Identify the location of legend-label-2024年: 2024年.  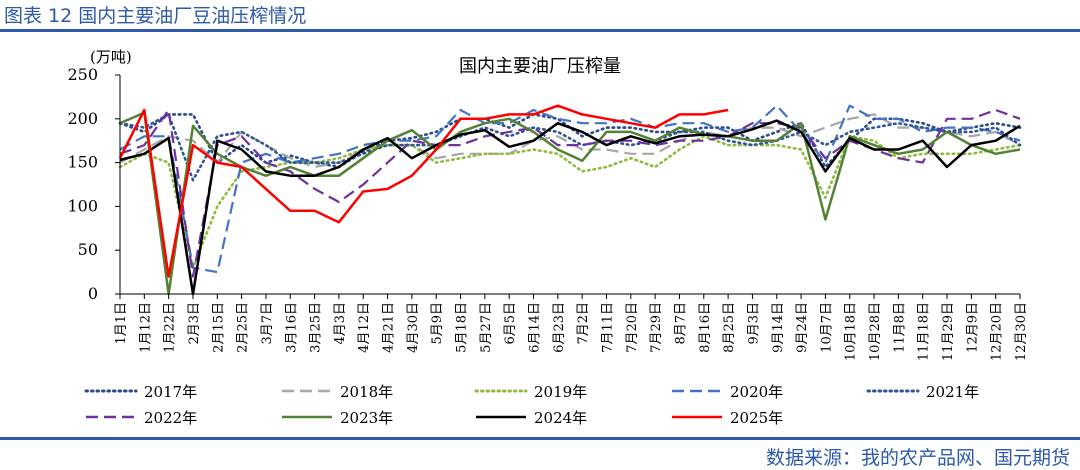
(560, 418).